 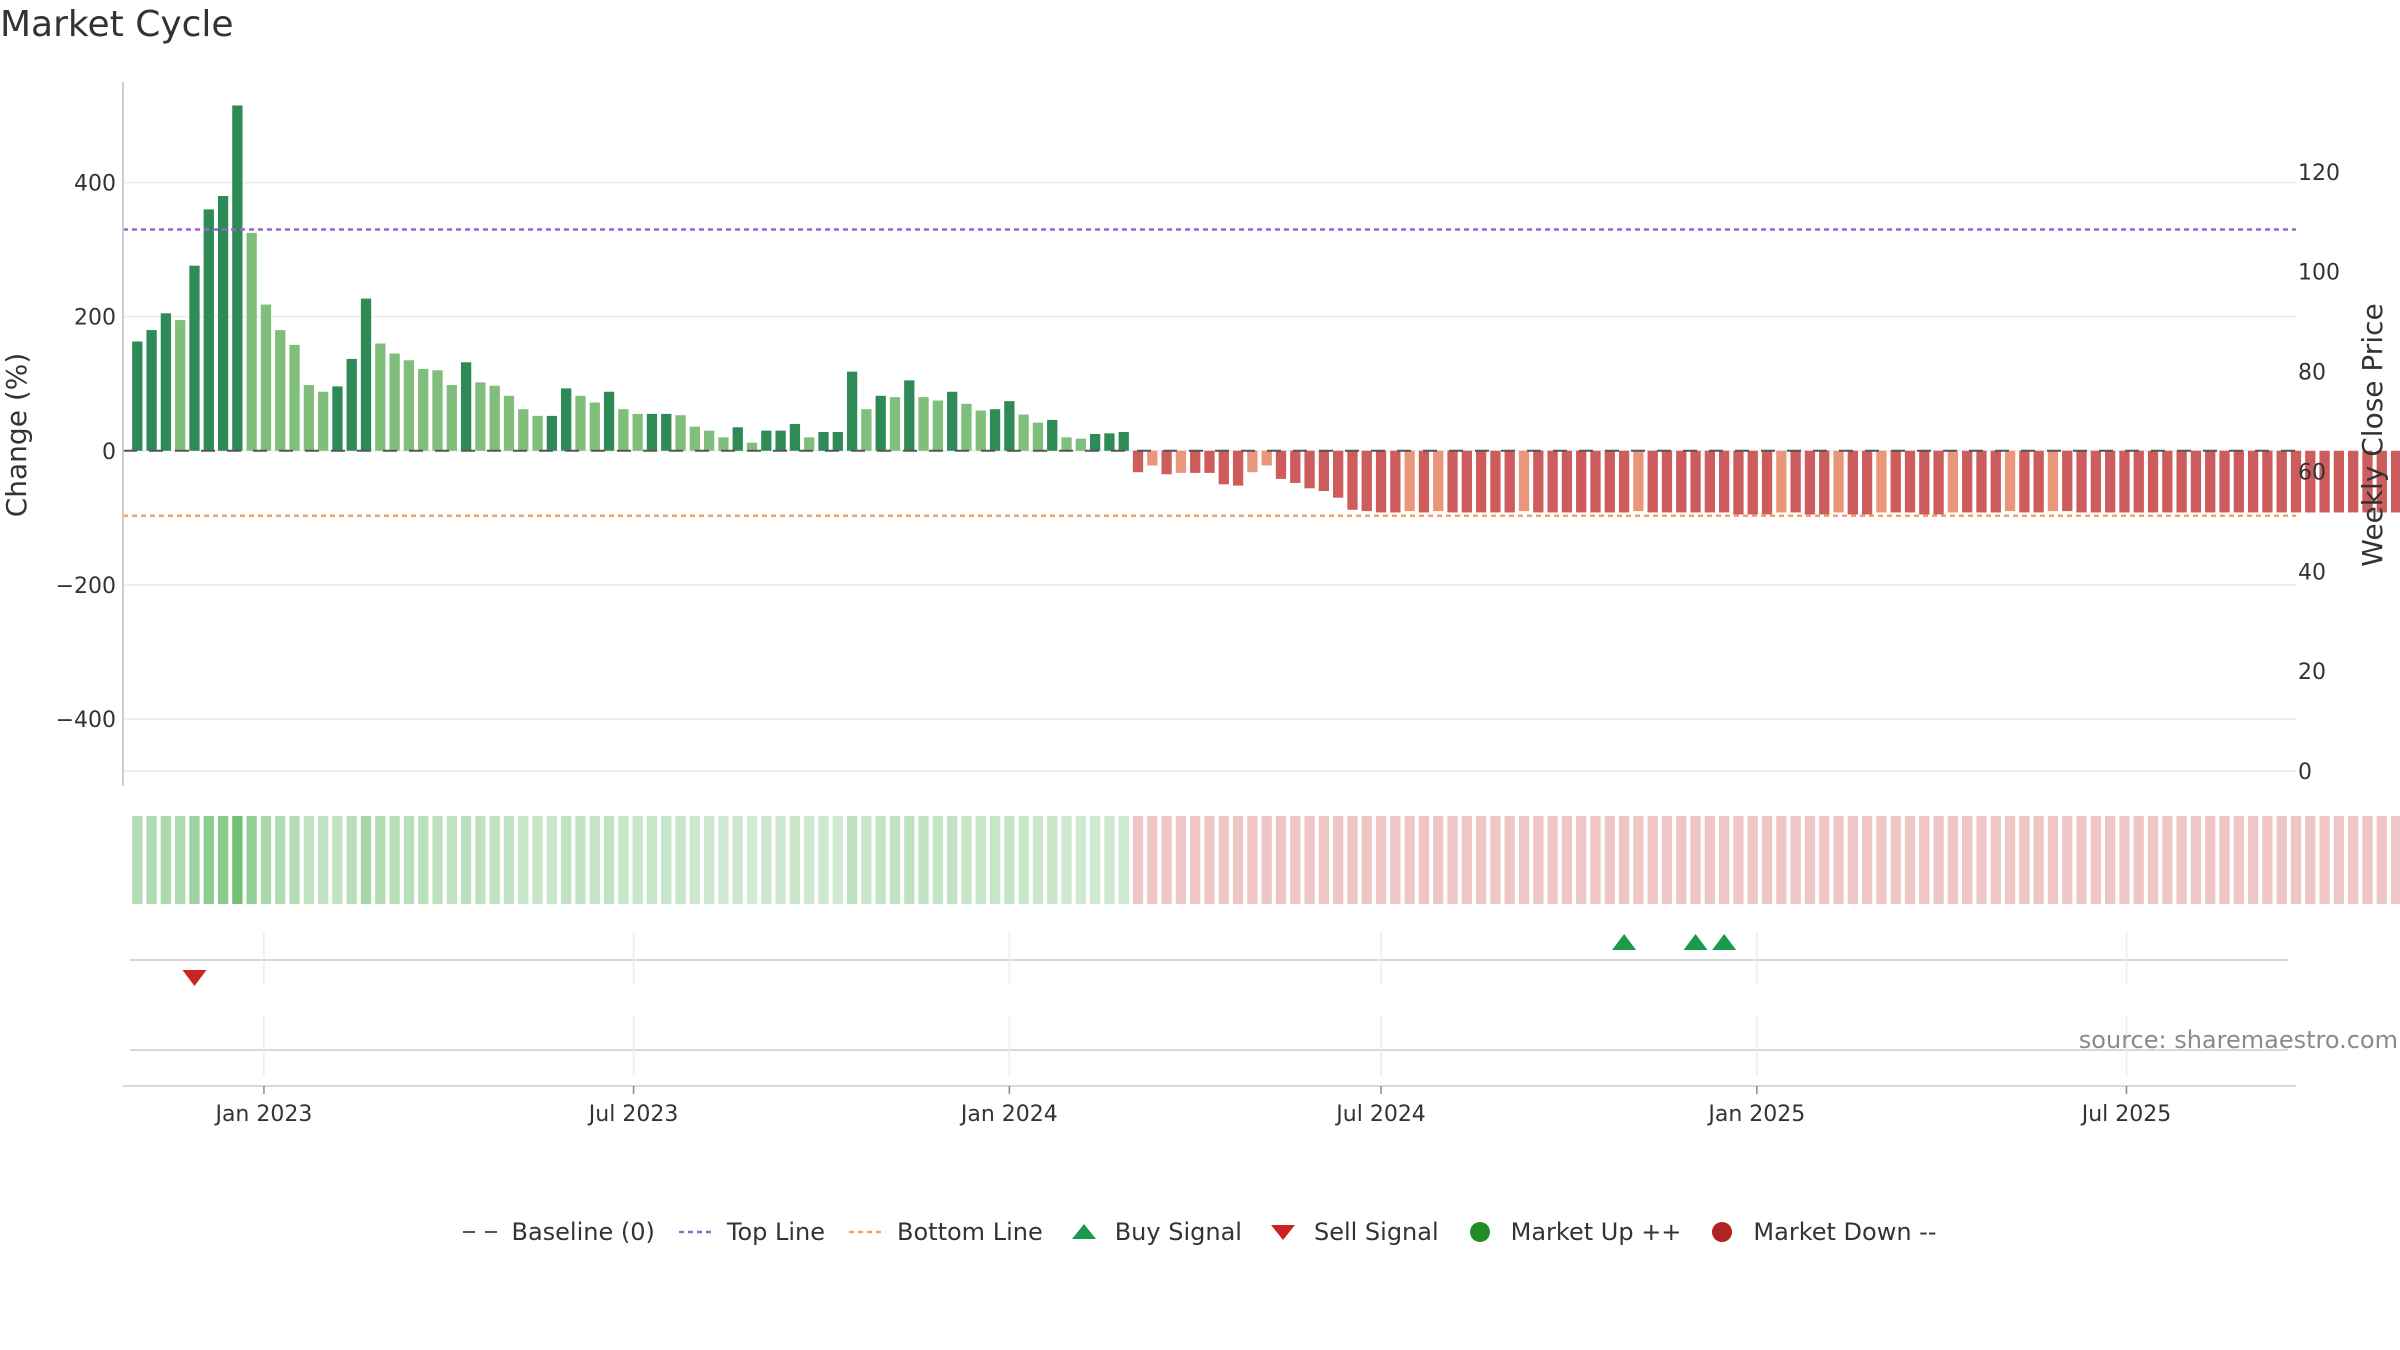 I want to click on y2-tick-label: 20, so click(x=2312, y=672).